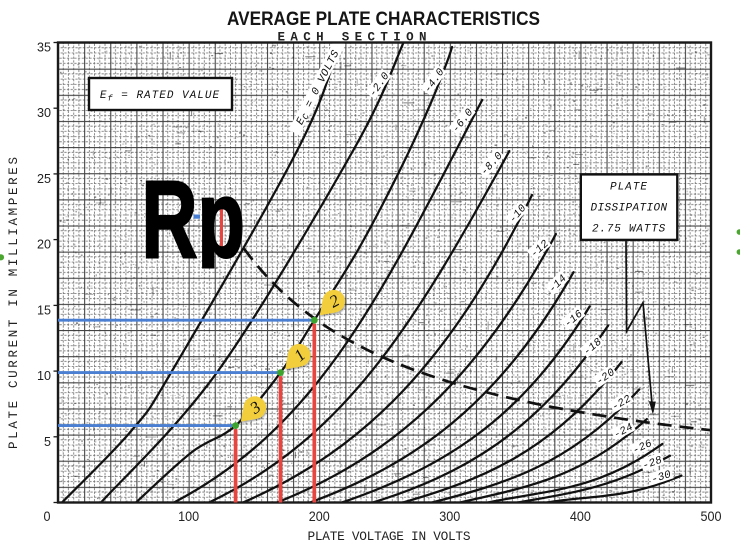 Image resolution: width=740 pixels, height=549 pixels. Describe the element at coordinates (44, 309) in the screenshot. I see `svg-text: 15` at that location.